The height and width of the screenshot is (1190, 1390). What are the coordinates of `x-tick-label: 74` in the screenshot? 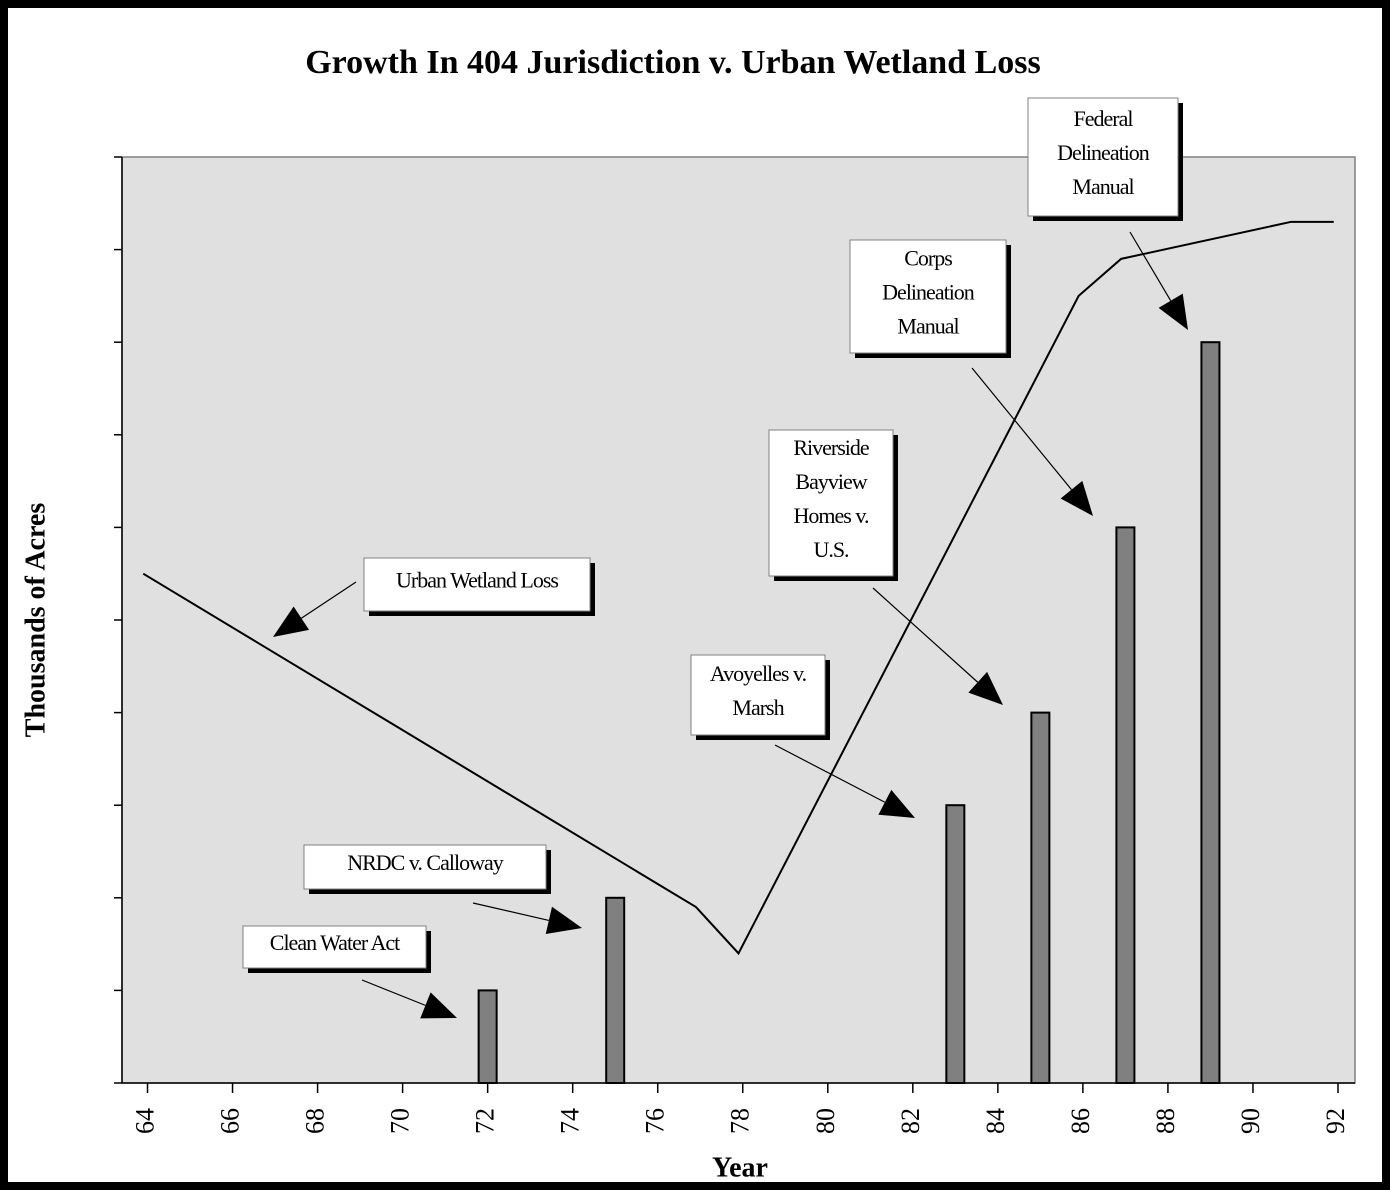 It's located at (570, 1121).